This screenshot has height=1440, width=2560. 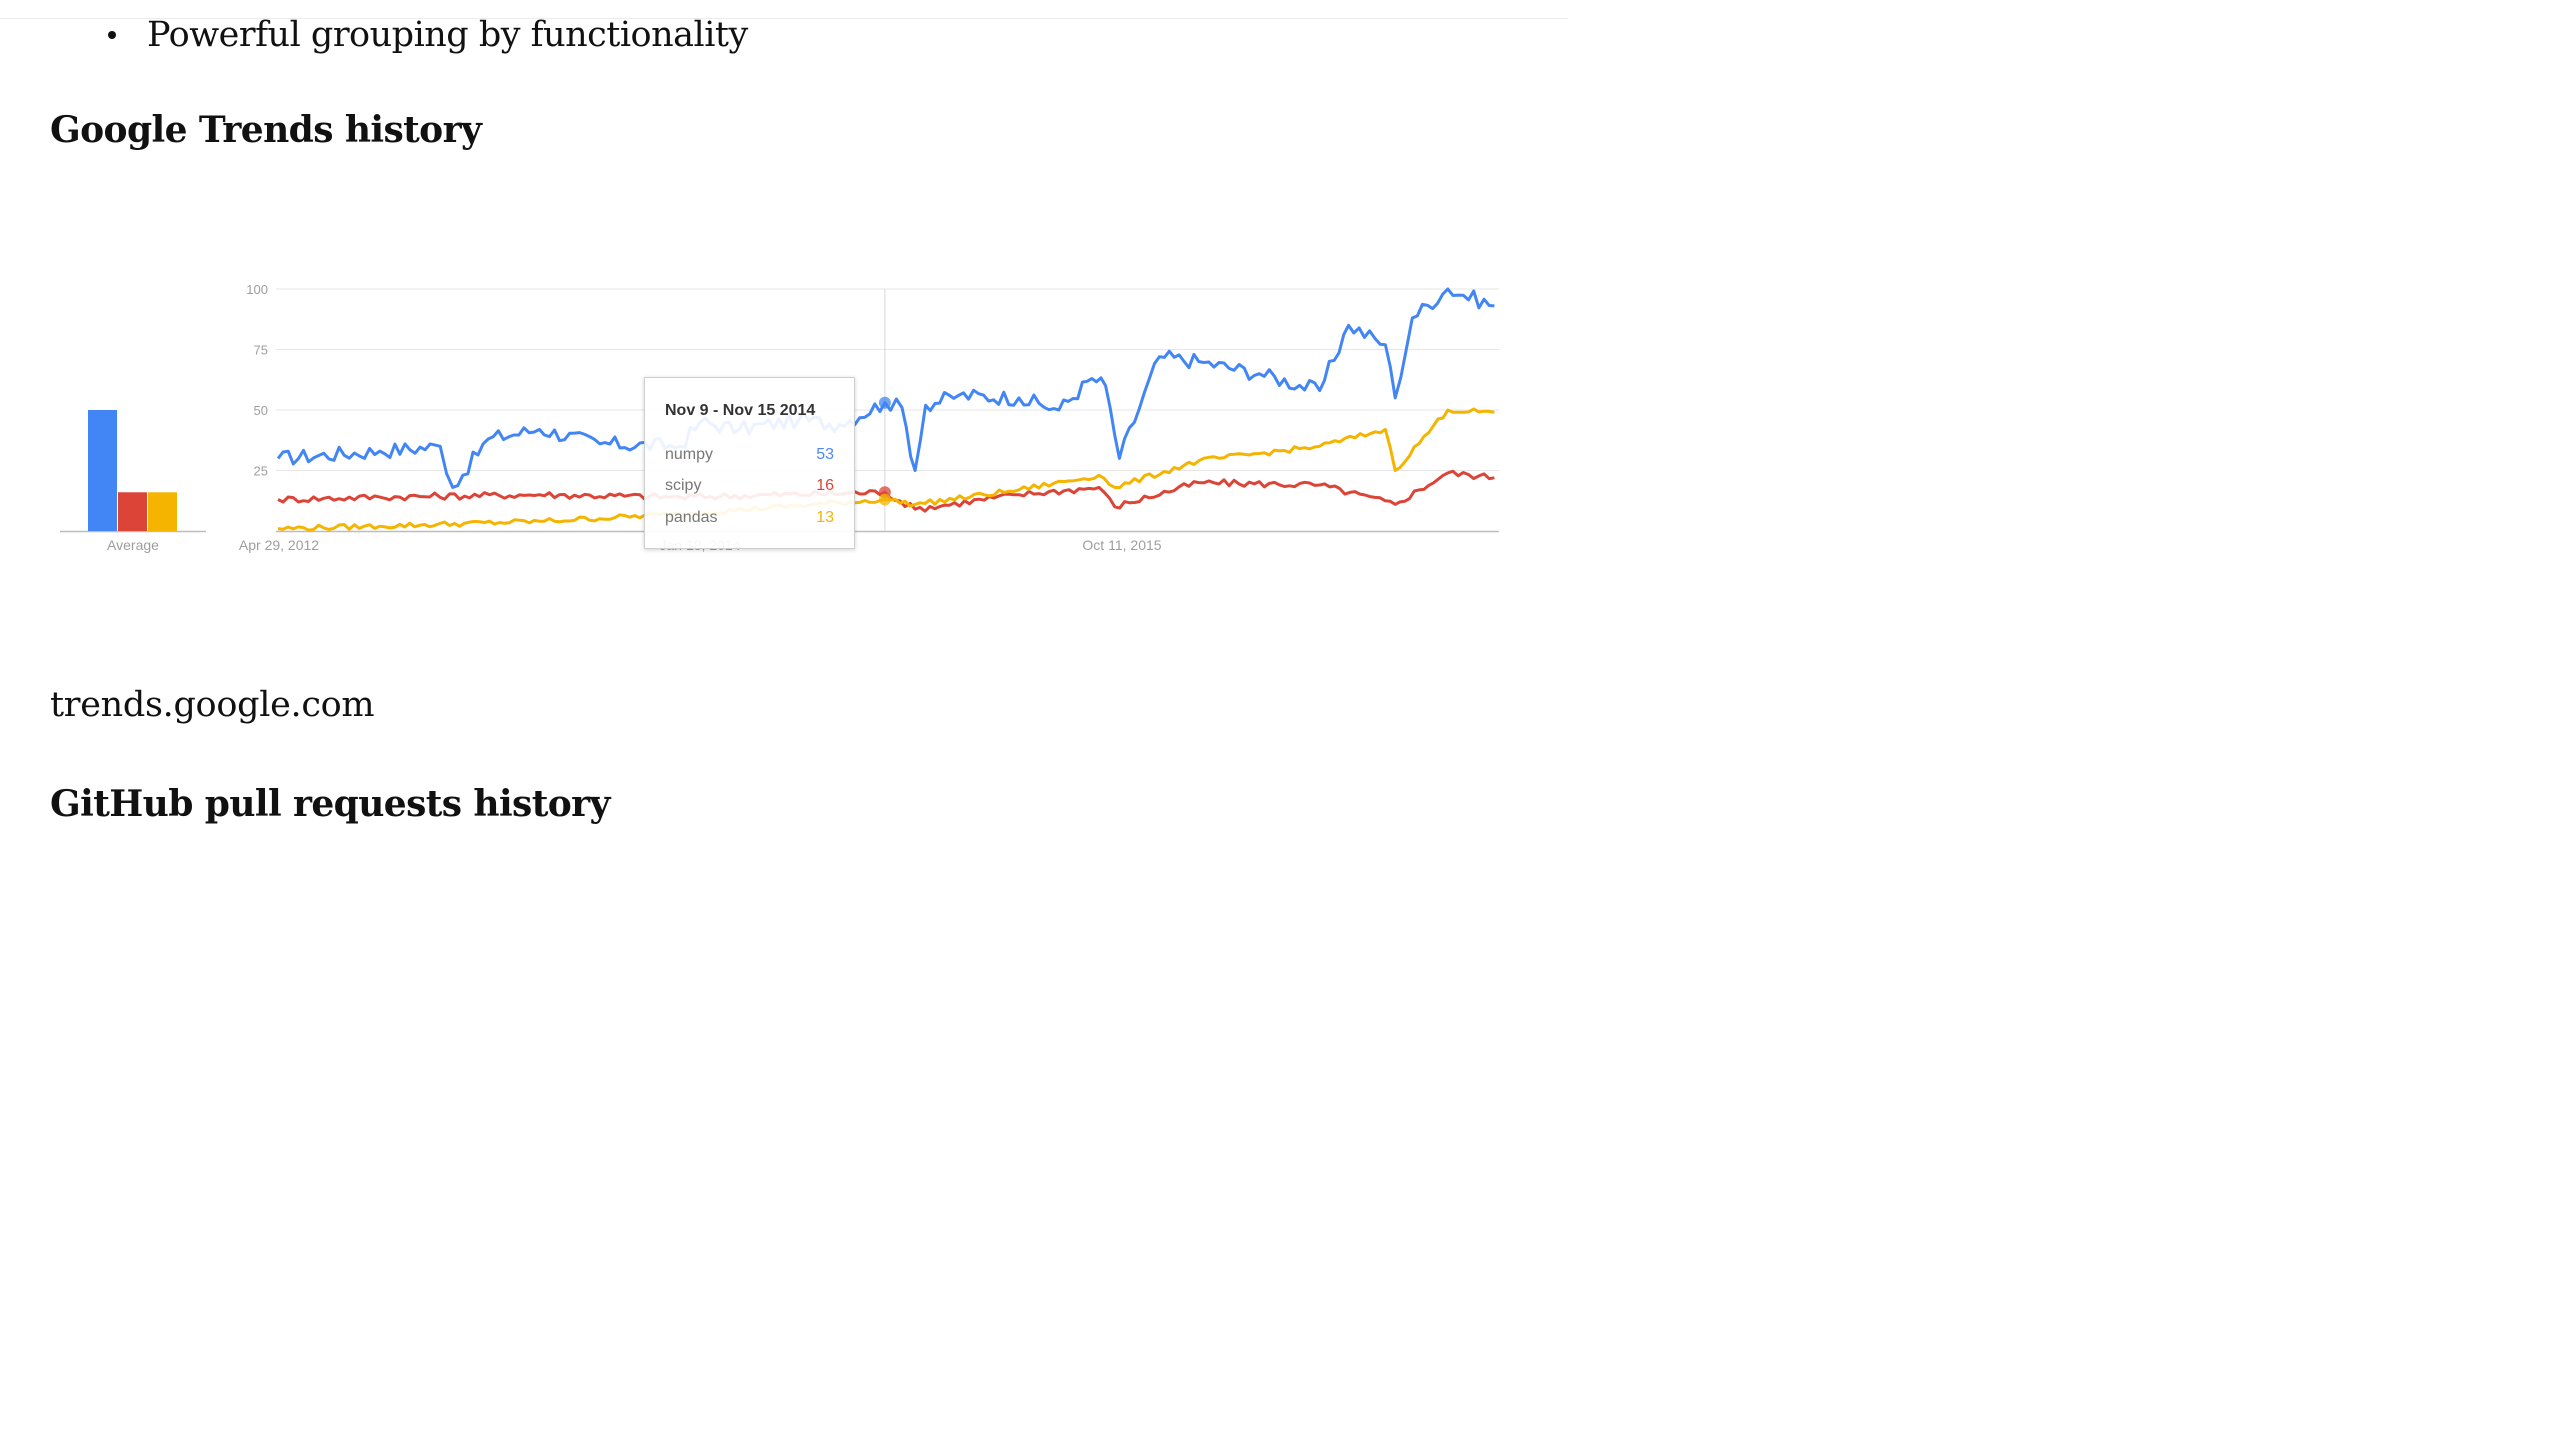 What do you see at coordinates (261, 471) in the screenshot?
I see `y-tick-label: 25` at bounding box center [261, 471].